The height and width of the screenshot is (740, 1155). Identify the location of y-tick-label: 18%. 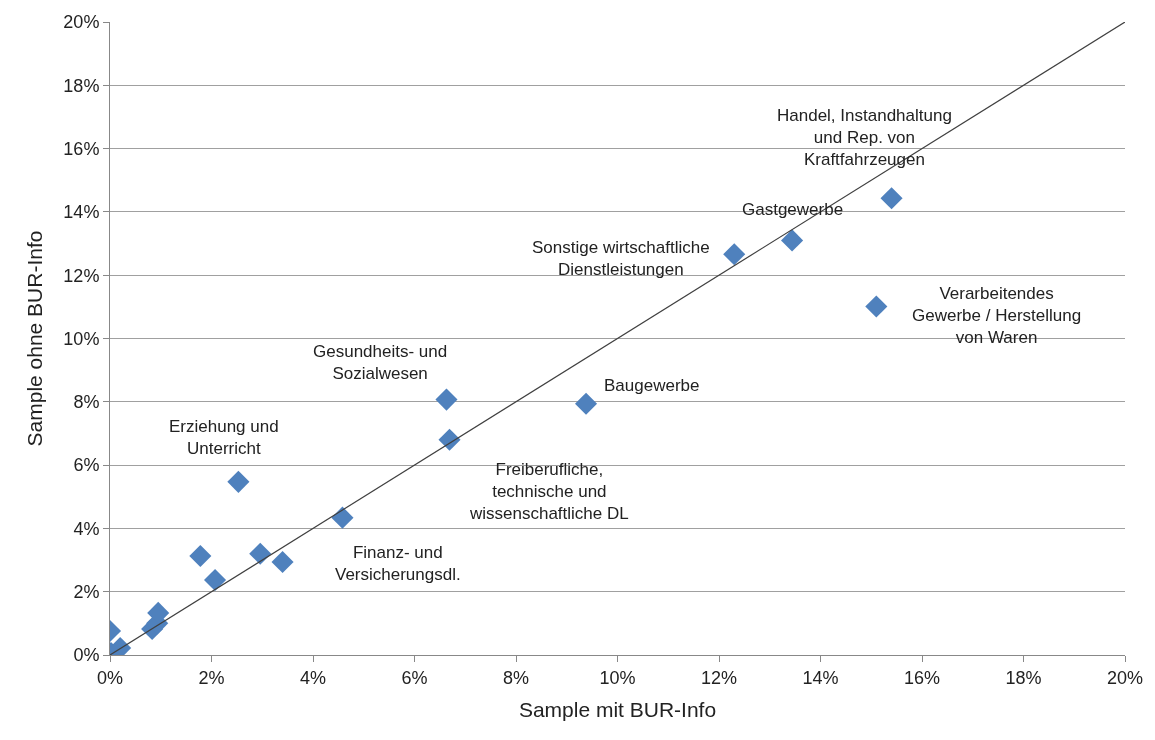
(81, 85).